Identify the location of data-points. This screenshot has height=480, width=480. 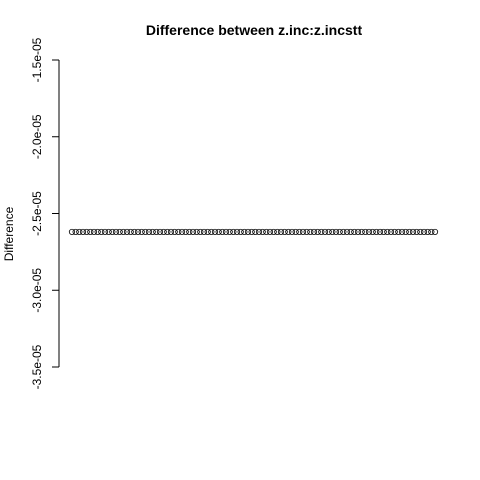
(253, 232).